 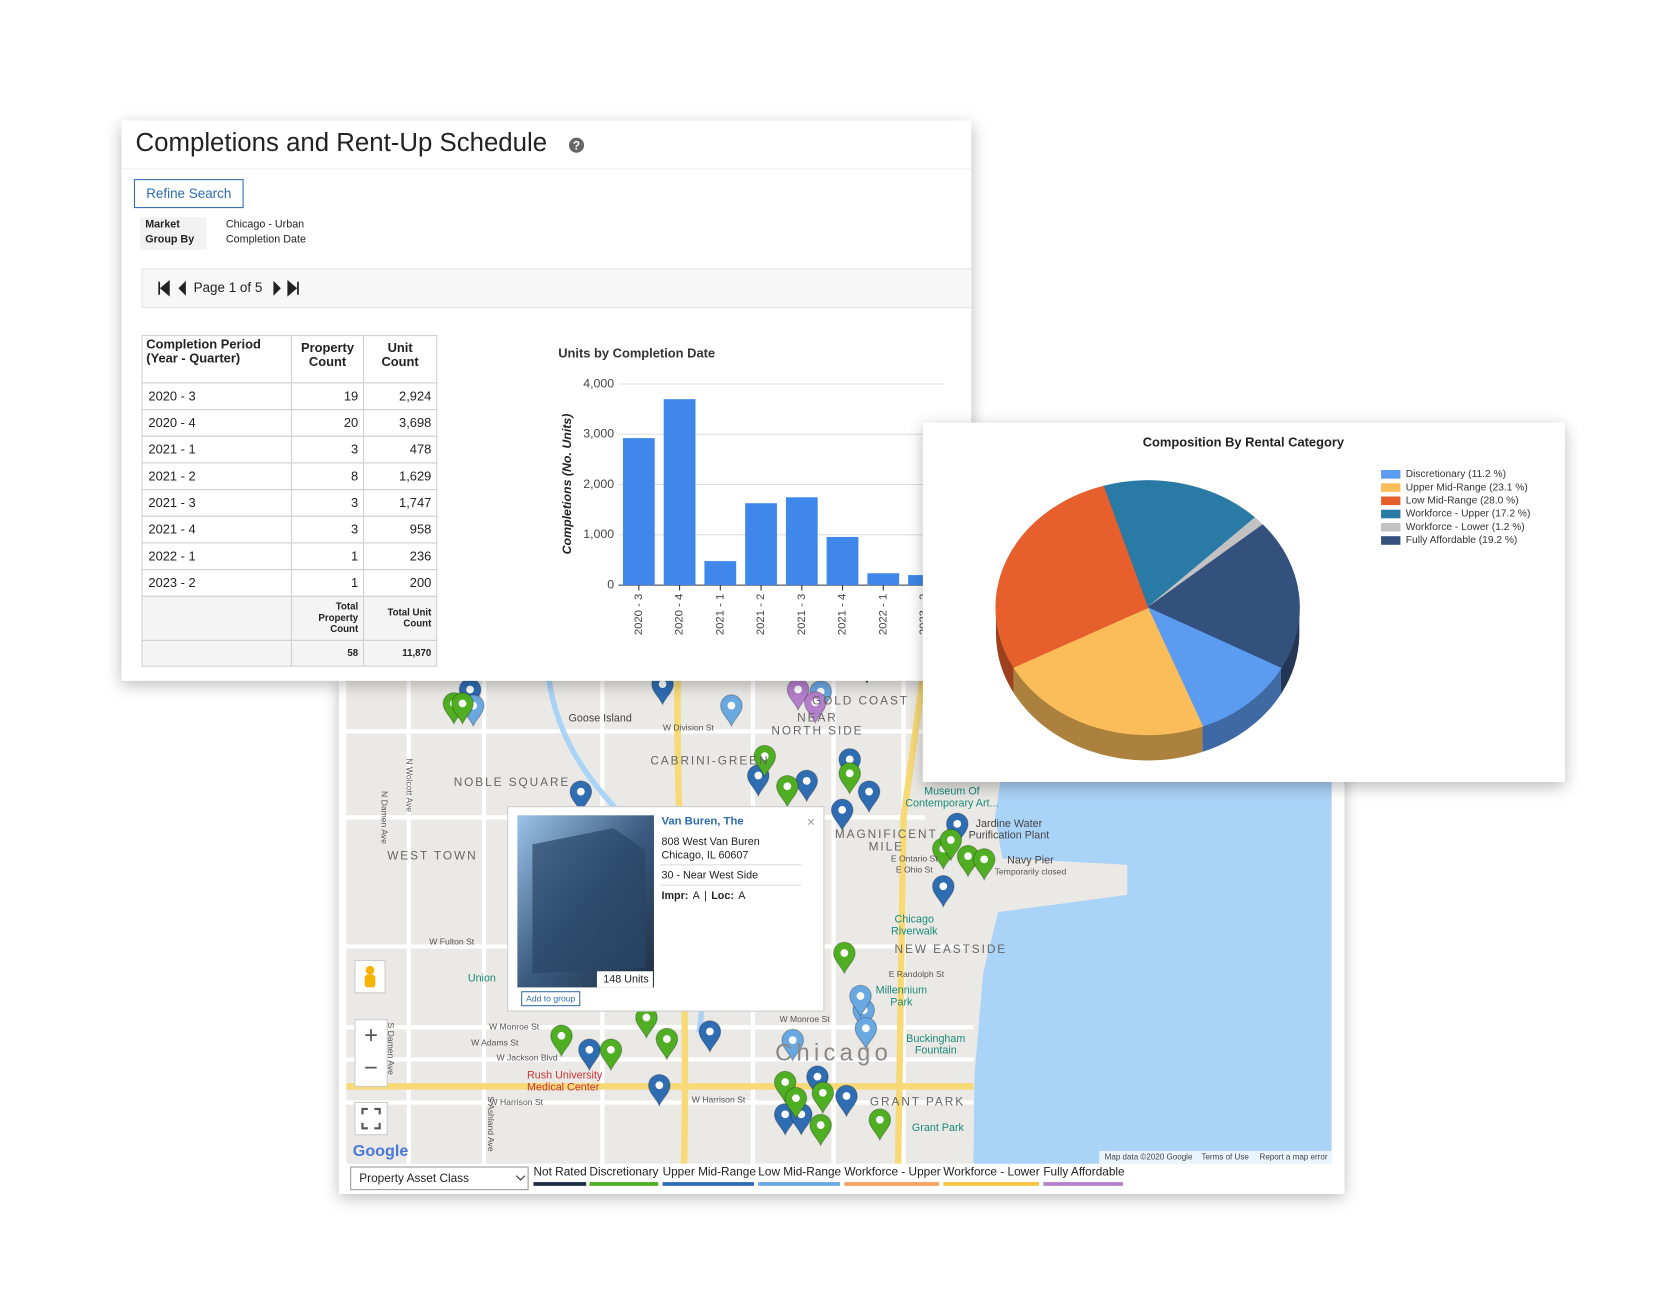 What do you see at coordinates (171, 422) in the screenshot?
I see `table-value: 2020 - 4` at bounding box center [171, 422].